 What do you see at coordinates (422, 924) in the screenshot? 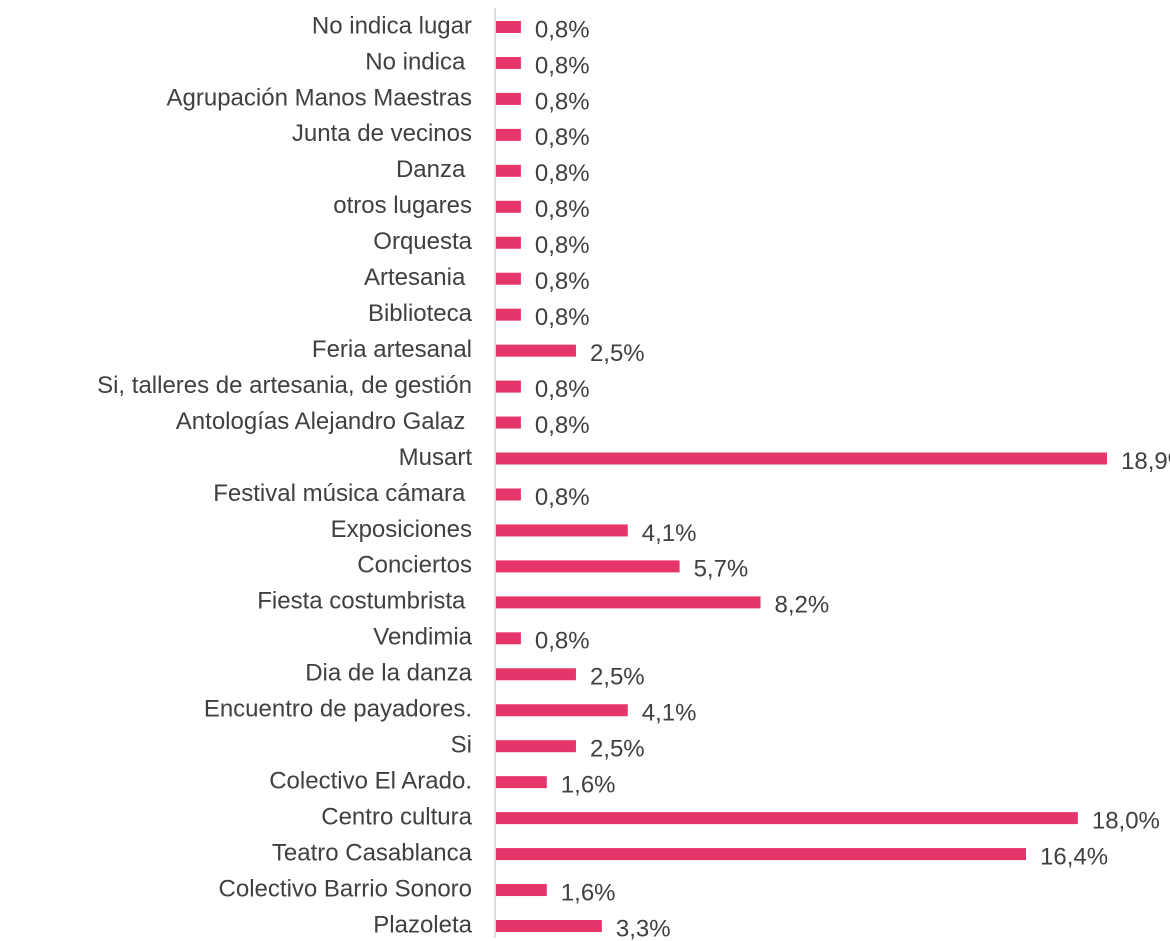
I see `category-label: Plazoleta` at bounding box center [422, 924].